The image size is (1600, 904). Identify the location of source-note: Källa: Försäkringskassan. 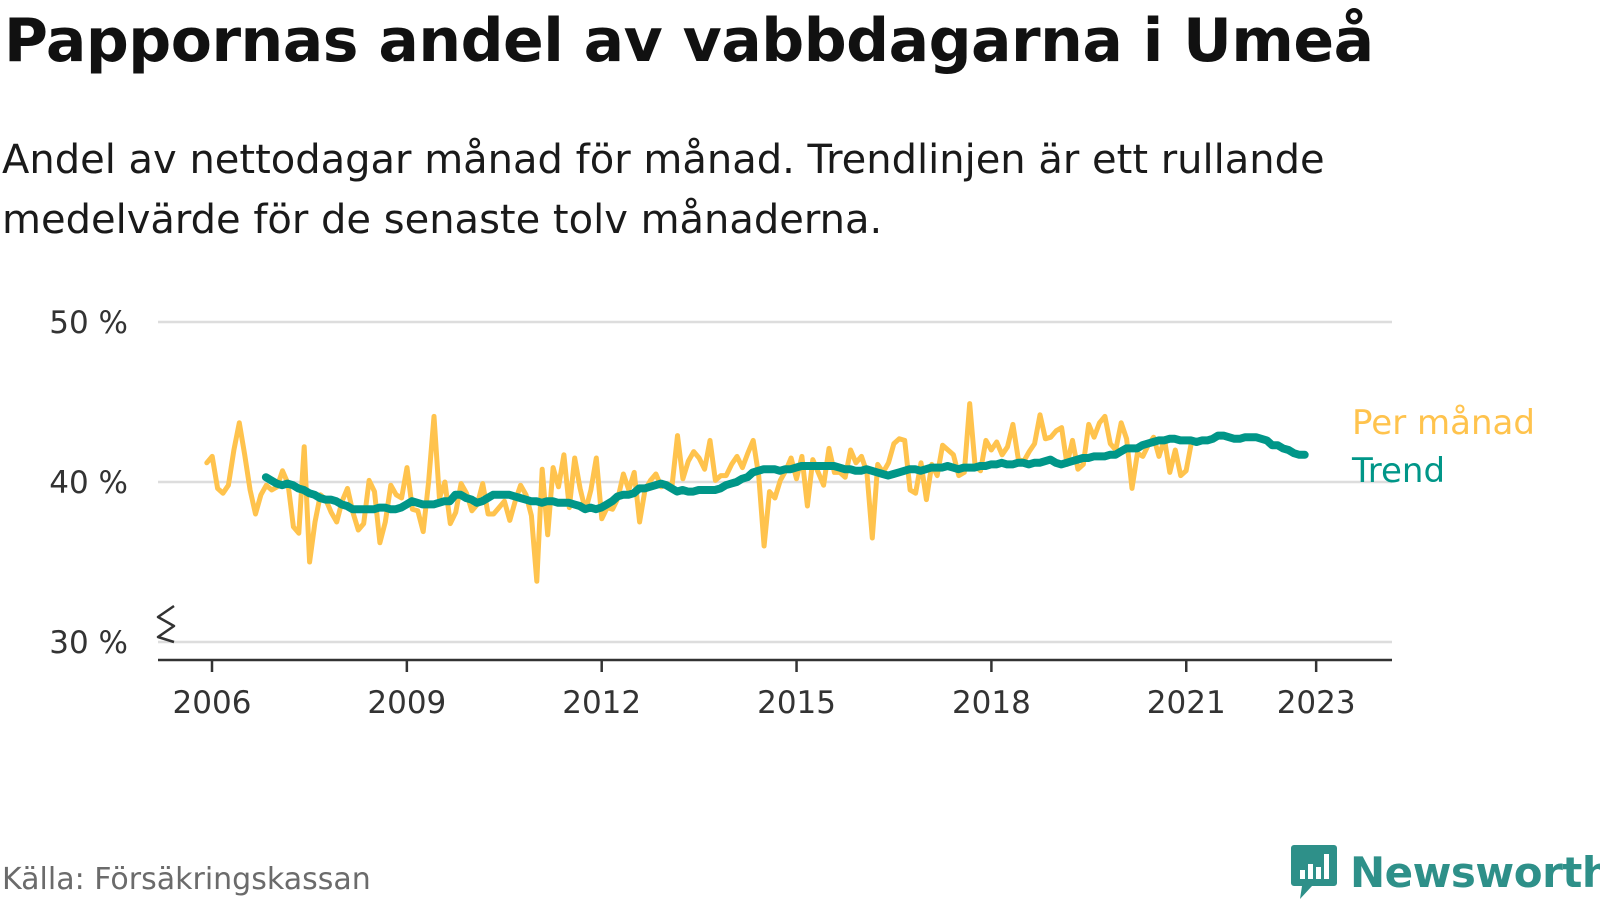
(186, 879).